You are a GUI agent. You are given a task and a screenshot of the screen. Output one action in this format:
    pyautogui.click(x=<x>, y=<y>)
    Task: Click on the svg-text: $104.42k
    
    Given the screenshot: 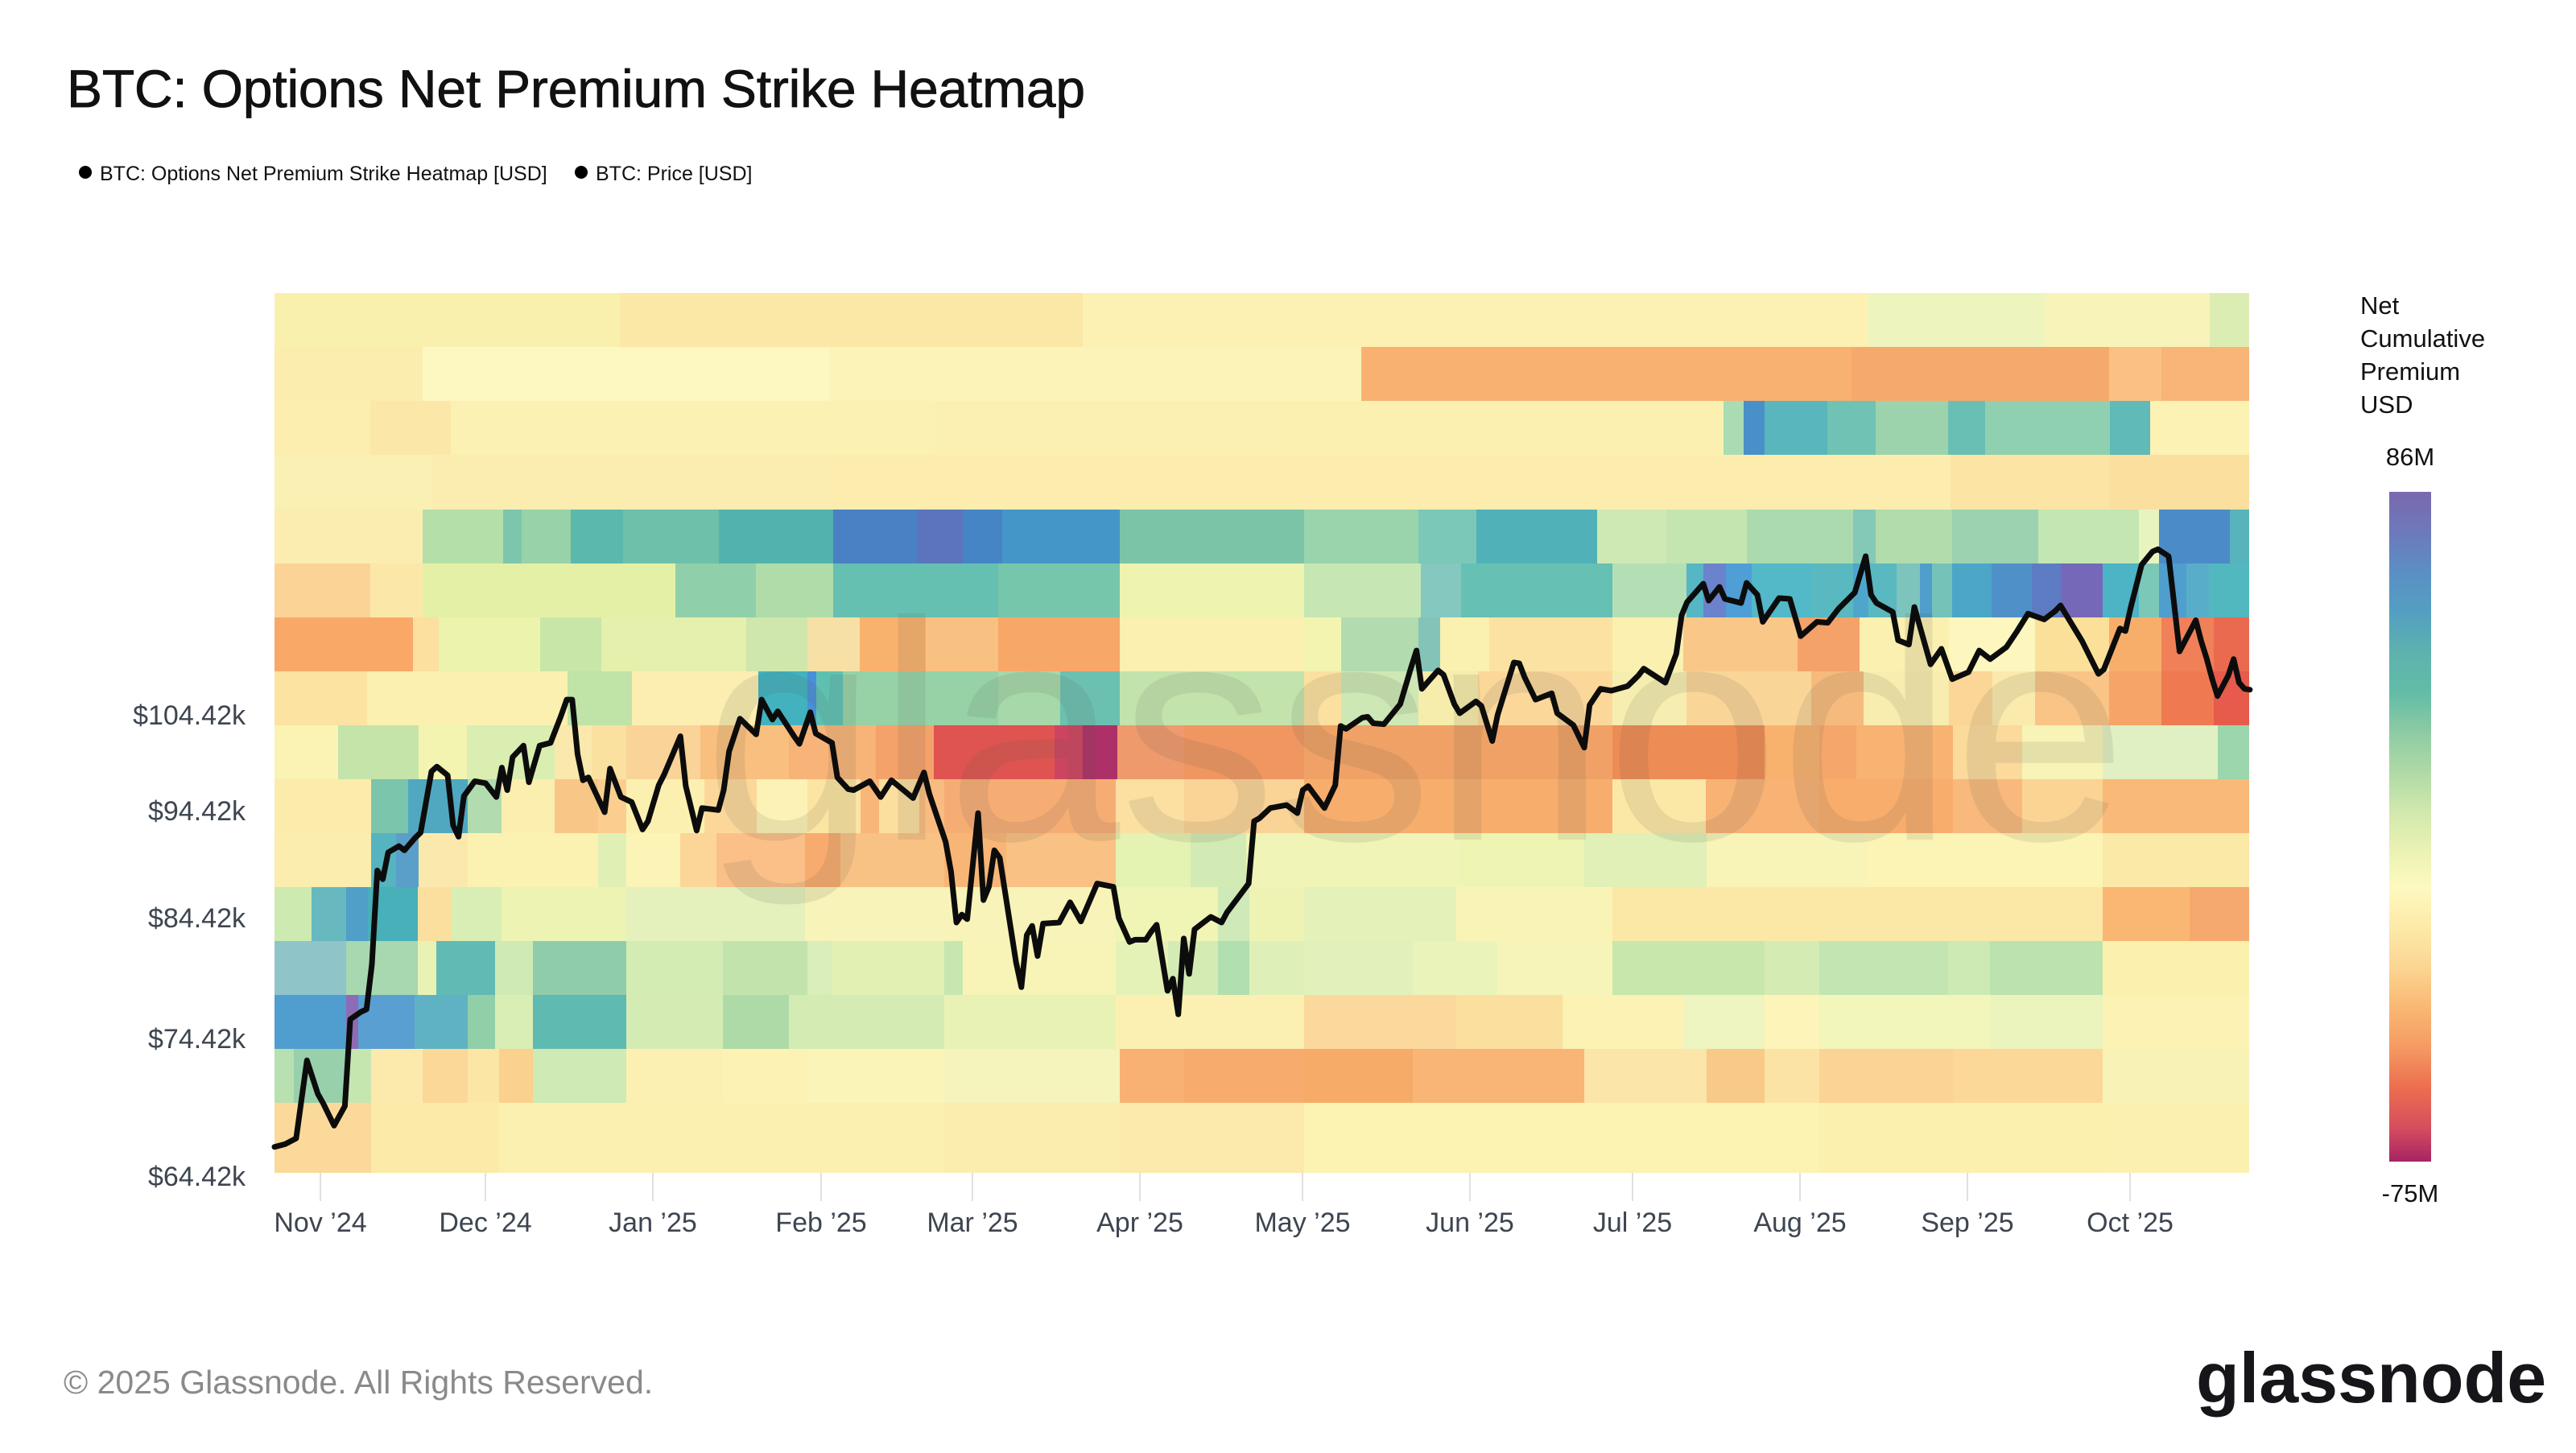 What is the action you would take?
    pyautogui.click(x=189, y=715)
    